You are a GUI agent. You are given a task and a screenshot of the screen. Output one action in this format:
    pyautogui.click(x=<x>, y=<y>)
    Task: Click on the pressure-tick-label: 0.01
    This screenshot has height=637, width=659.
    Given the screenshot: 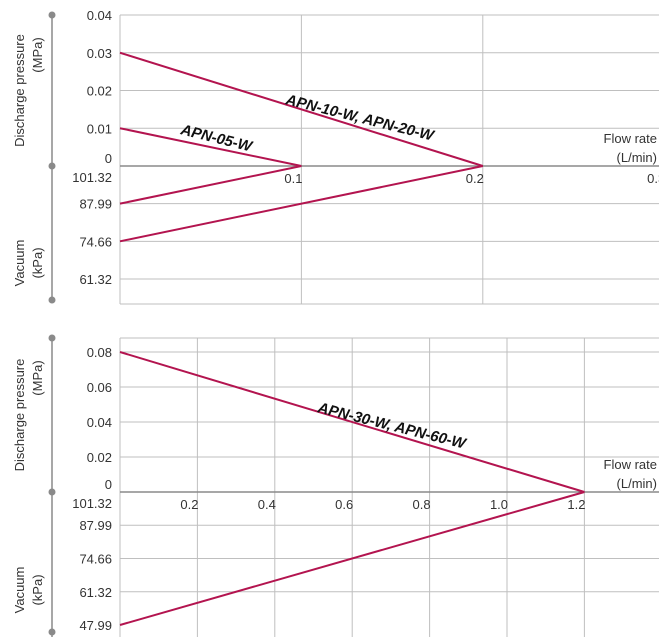 What is the action you would take?
    pyautogui.click(x=99, y=128)
    